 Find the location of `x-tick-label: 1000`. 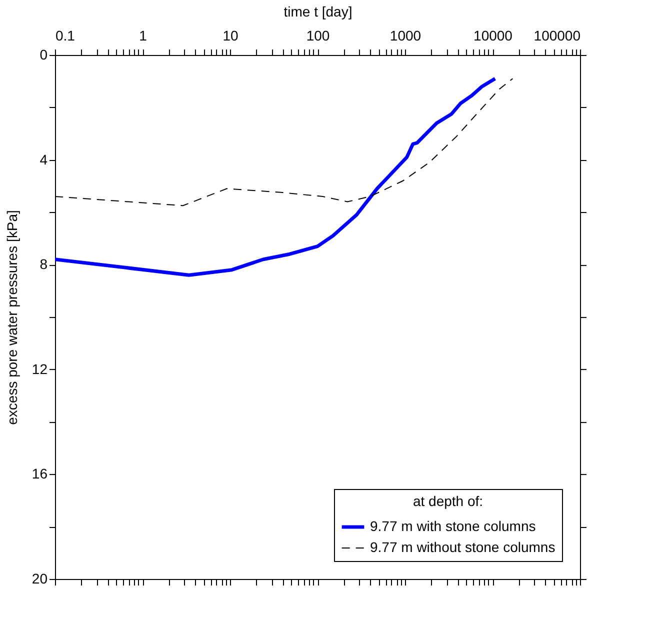

x-tick-label: 1000 is located at coordinates (406, 36).